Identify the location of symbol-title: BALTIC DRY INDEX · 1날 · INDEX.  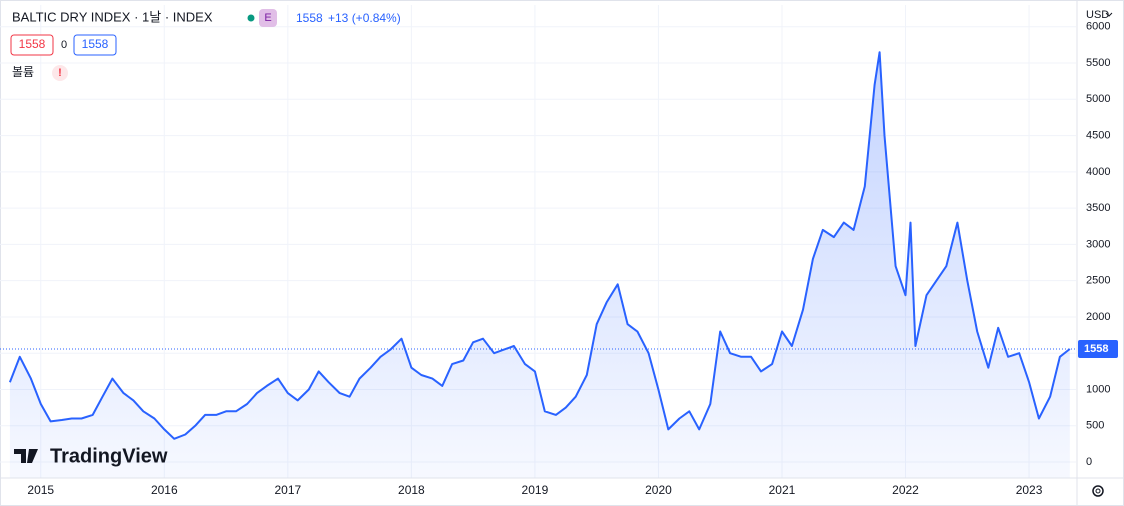
(112, 16).